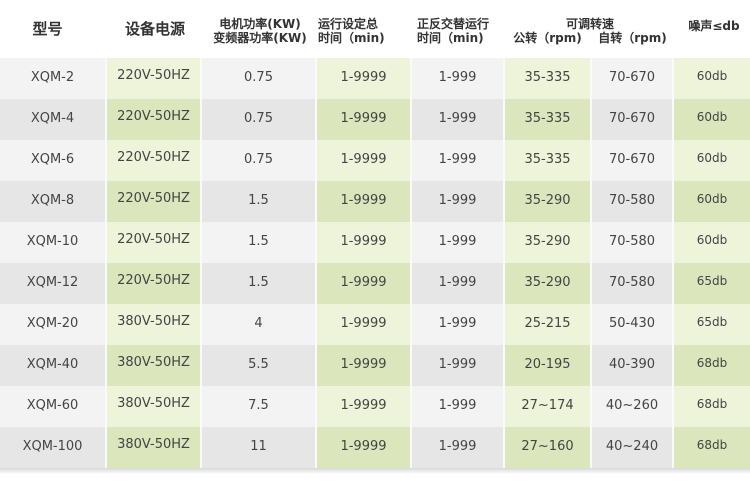 The image size is (750, 490). Describe the element at coordinates (52, 242) in the screenshot. I see `cell-model: XQM-10` at that location.